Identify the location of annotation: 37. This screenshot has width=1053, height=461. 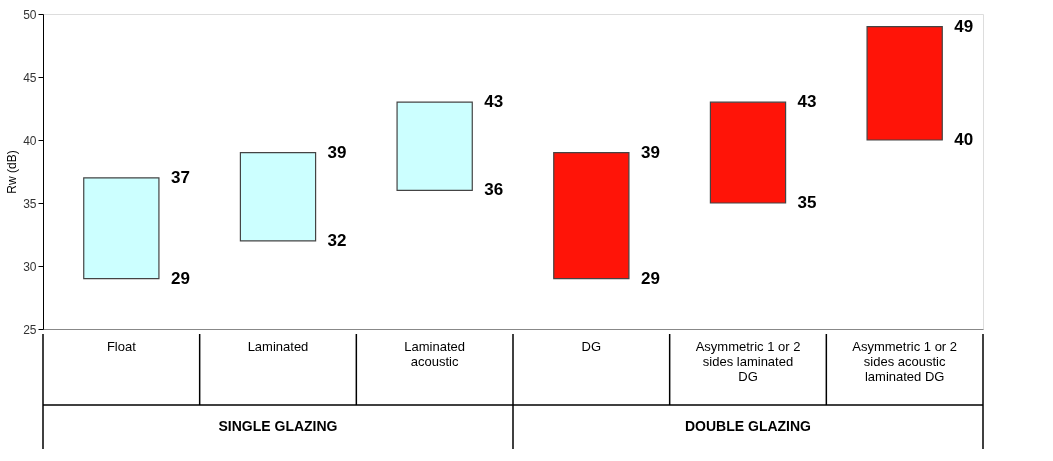
(180, 177).